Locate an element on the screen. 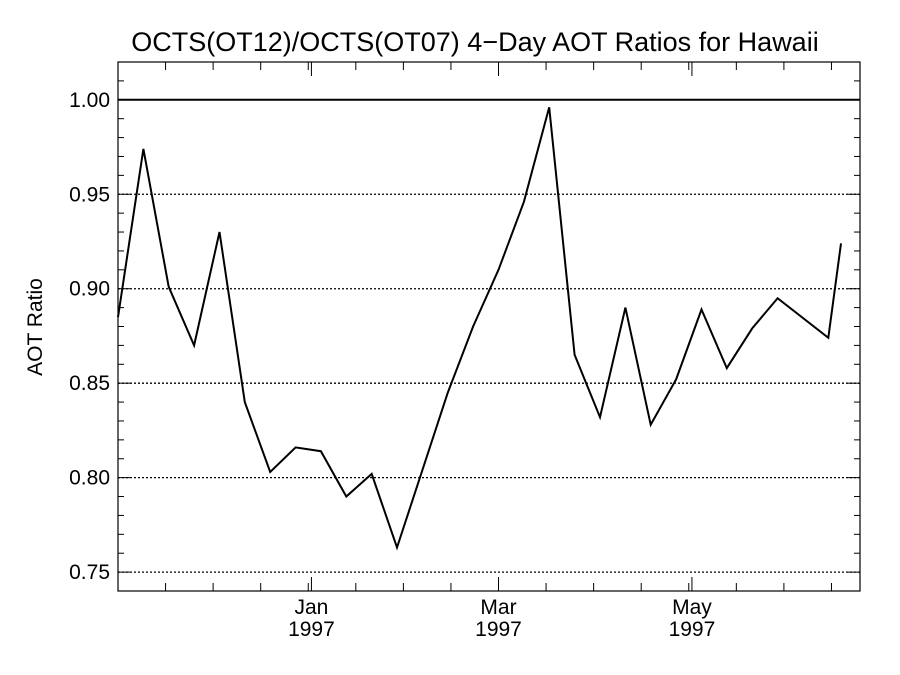  x-tick-month-label: Jan is located at coordinates (311, 607).